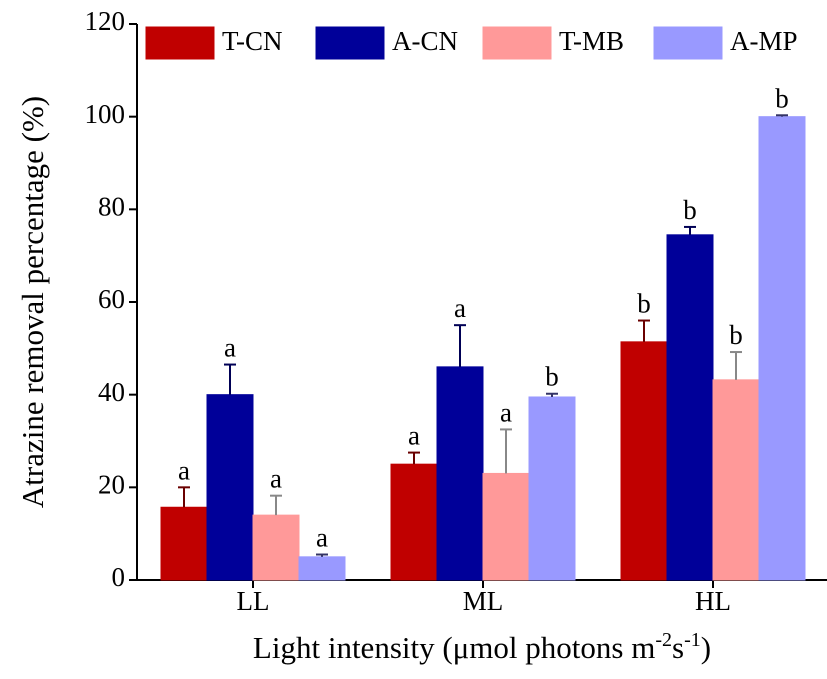 This screenshot has height=679, width=827. I want to click on x-tick-label: ML, so click(483, 601).